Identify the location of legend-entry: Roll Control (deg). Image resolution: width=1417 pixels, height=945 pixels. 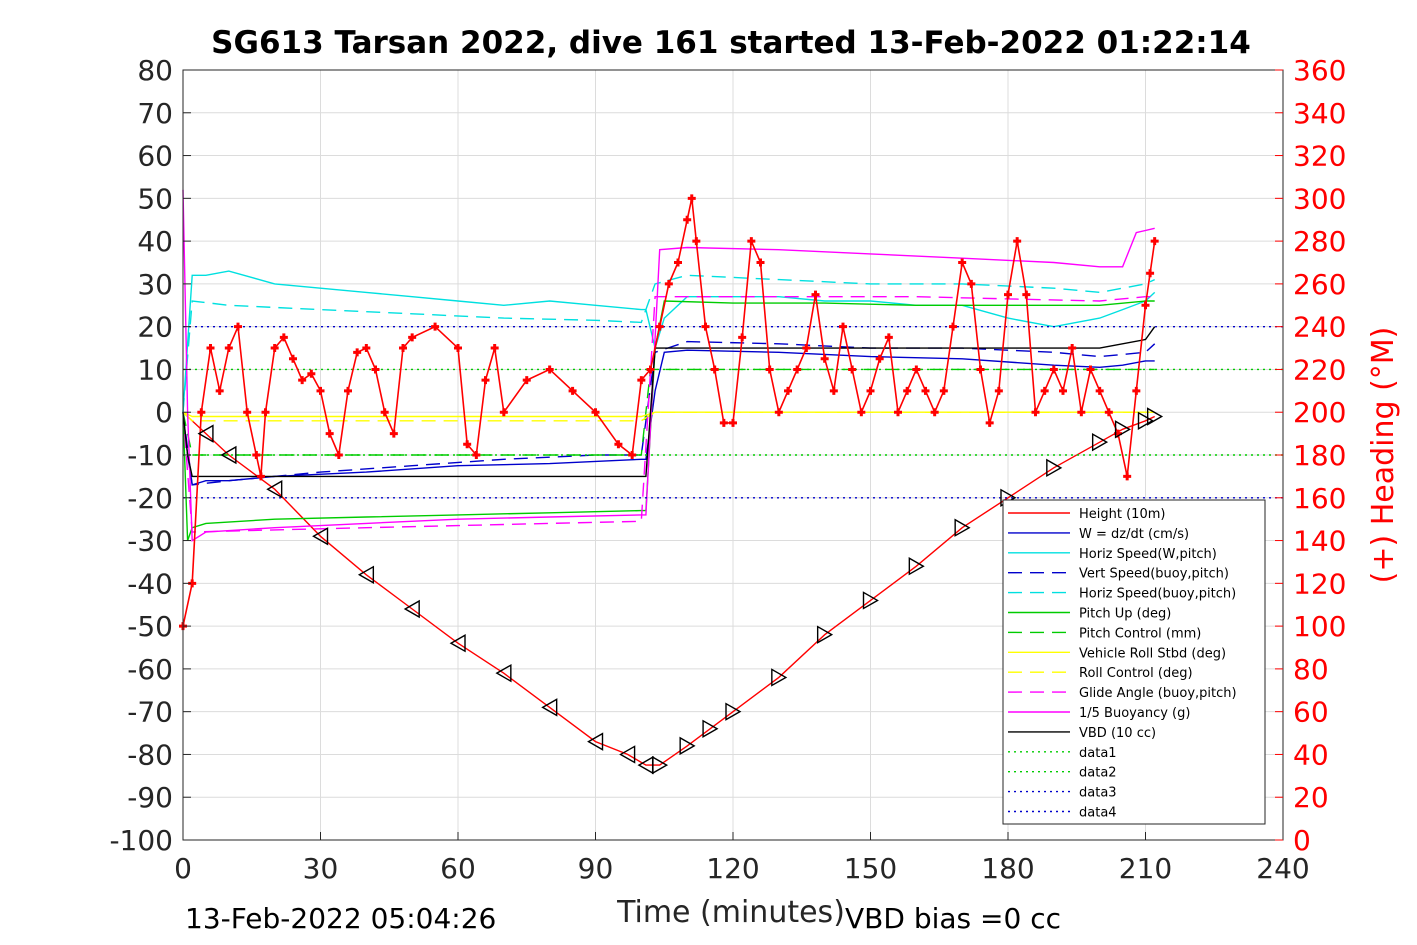
(1136, 673).